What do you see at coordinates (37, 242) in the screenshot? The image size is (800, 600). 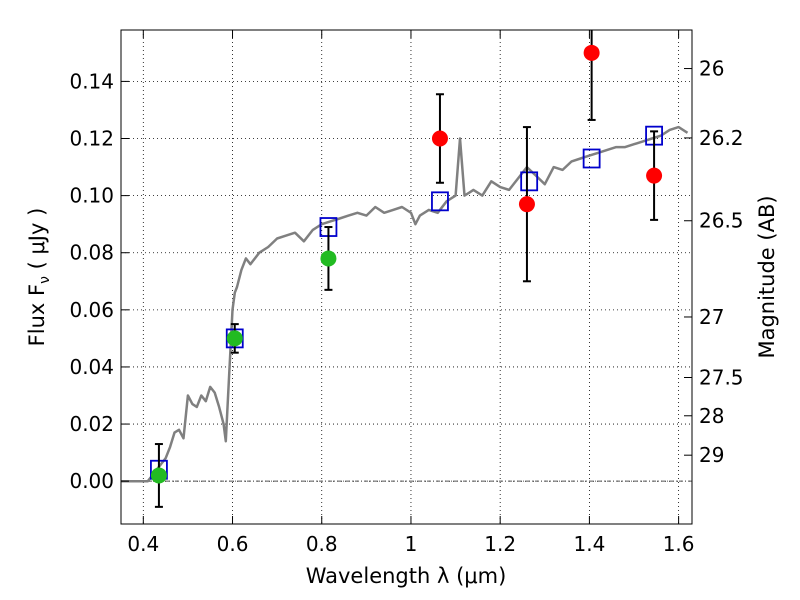 I see `y-axis-label-units: ( μJy )` at bounding box center [37, 242].